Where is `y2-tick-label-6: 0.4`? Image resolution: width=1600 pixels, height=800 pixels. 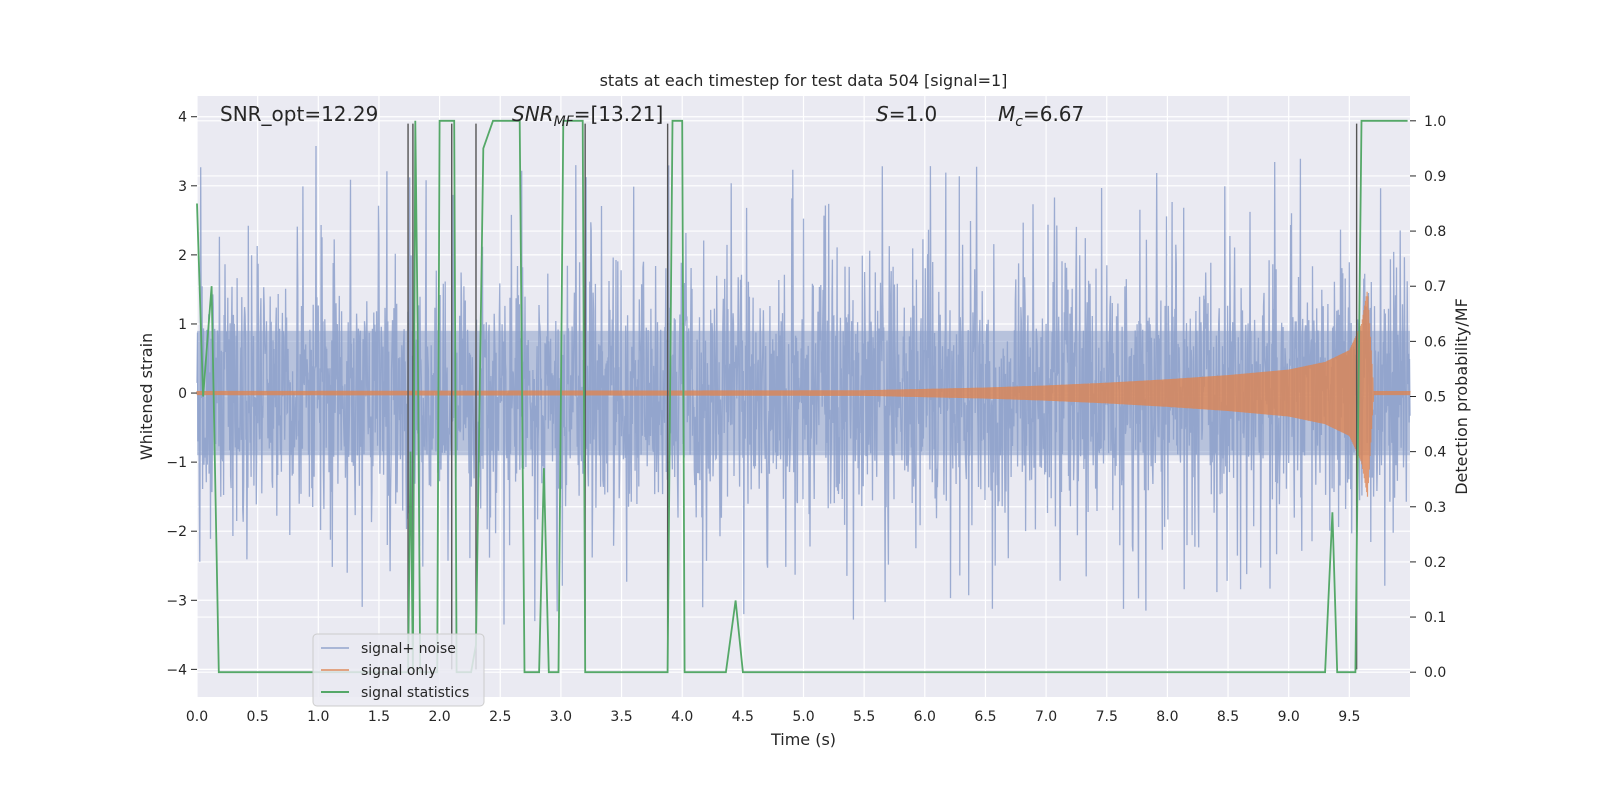
y2-tick-label-6: 0.4 is located at coordinates (1435, 453).